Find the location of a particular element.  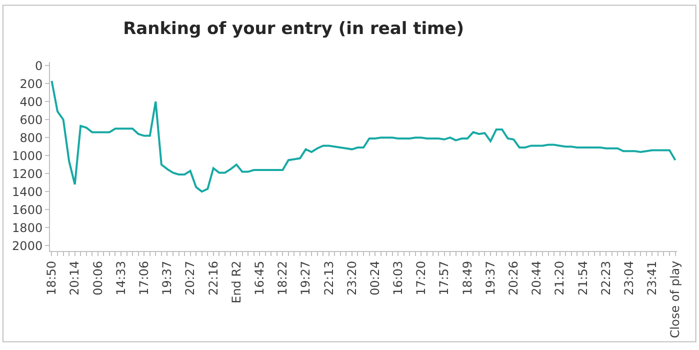

y-tick-label: 1800 is located at coordinates (27, 227).